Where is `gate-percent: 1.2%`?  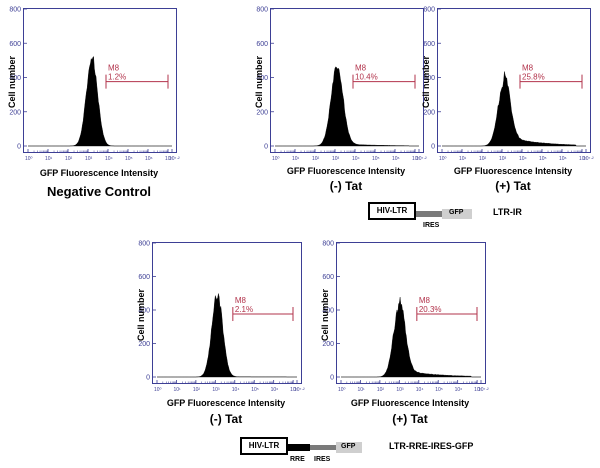
gate-percent: 1.2% is located at coordinates (117, 77).